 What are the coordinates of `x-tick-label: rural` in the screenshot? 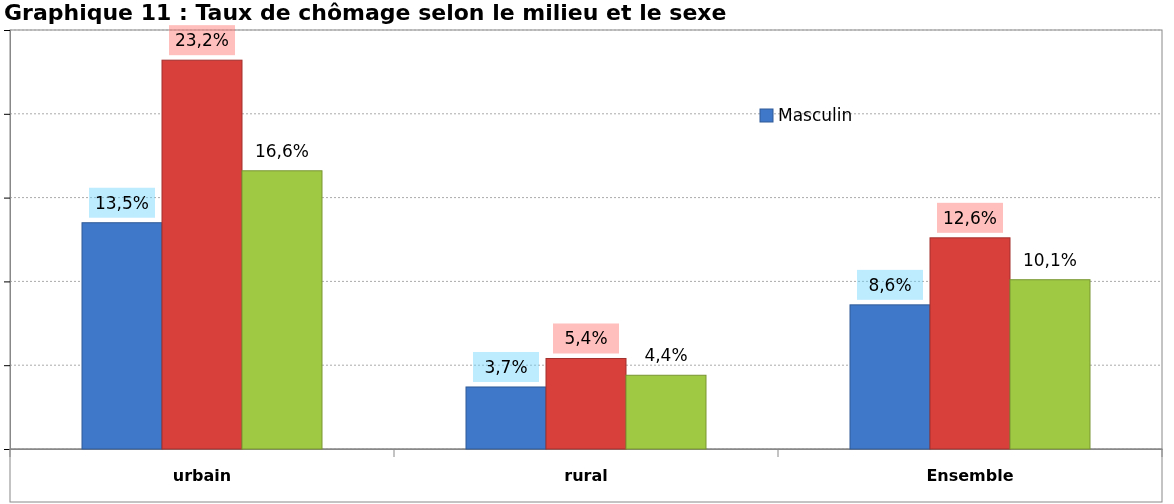 It's located at (586, 475).